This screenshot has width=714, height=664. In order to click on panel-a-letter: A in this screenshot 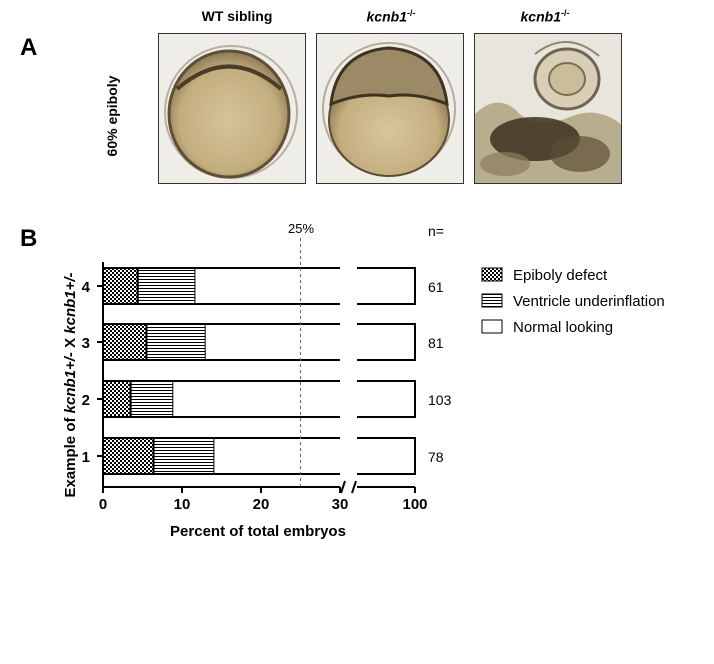, I will do `click(29, 47)`.